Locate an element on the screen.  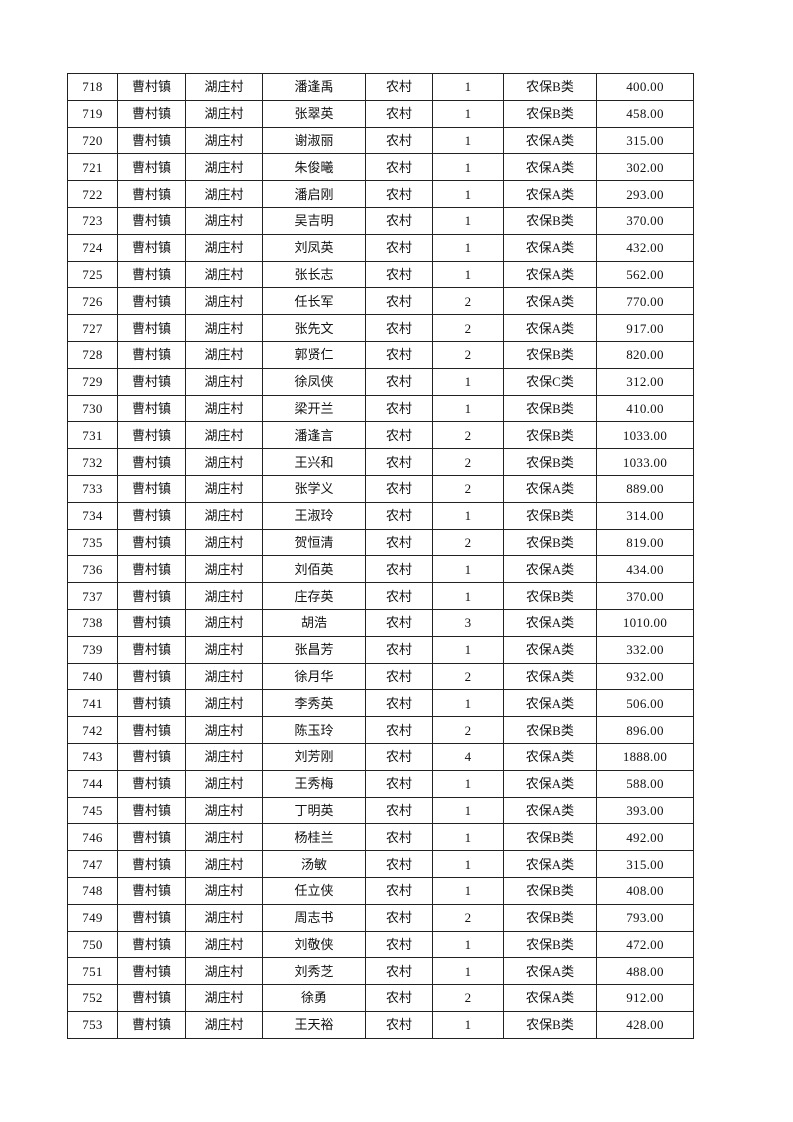
cell-name: 汤敏 is located at coordinates (314, 864).